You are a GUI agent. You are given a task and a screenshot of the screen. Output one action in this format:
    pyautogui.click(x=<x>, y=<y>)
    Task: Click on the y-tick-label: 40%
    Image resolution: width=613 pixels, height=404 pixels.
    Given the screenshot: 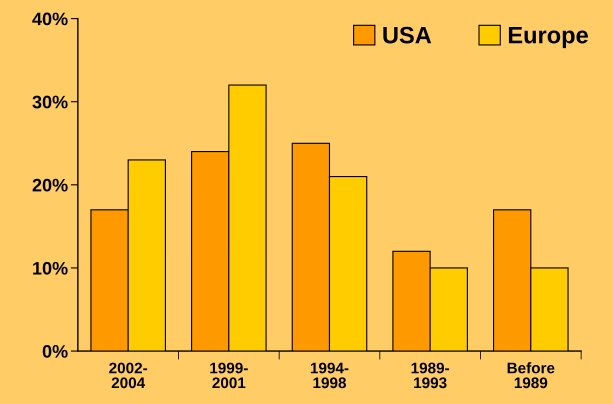 What is the action you would take?
    pyautogui.click(x=50, y=19)
    